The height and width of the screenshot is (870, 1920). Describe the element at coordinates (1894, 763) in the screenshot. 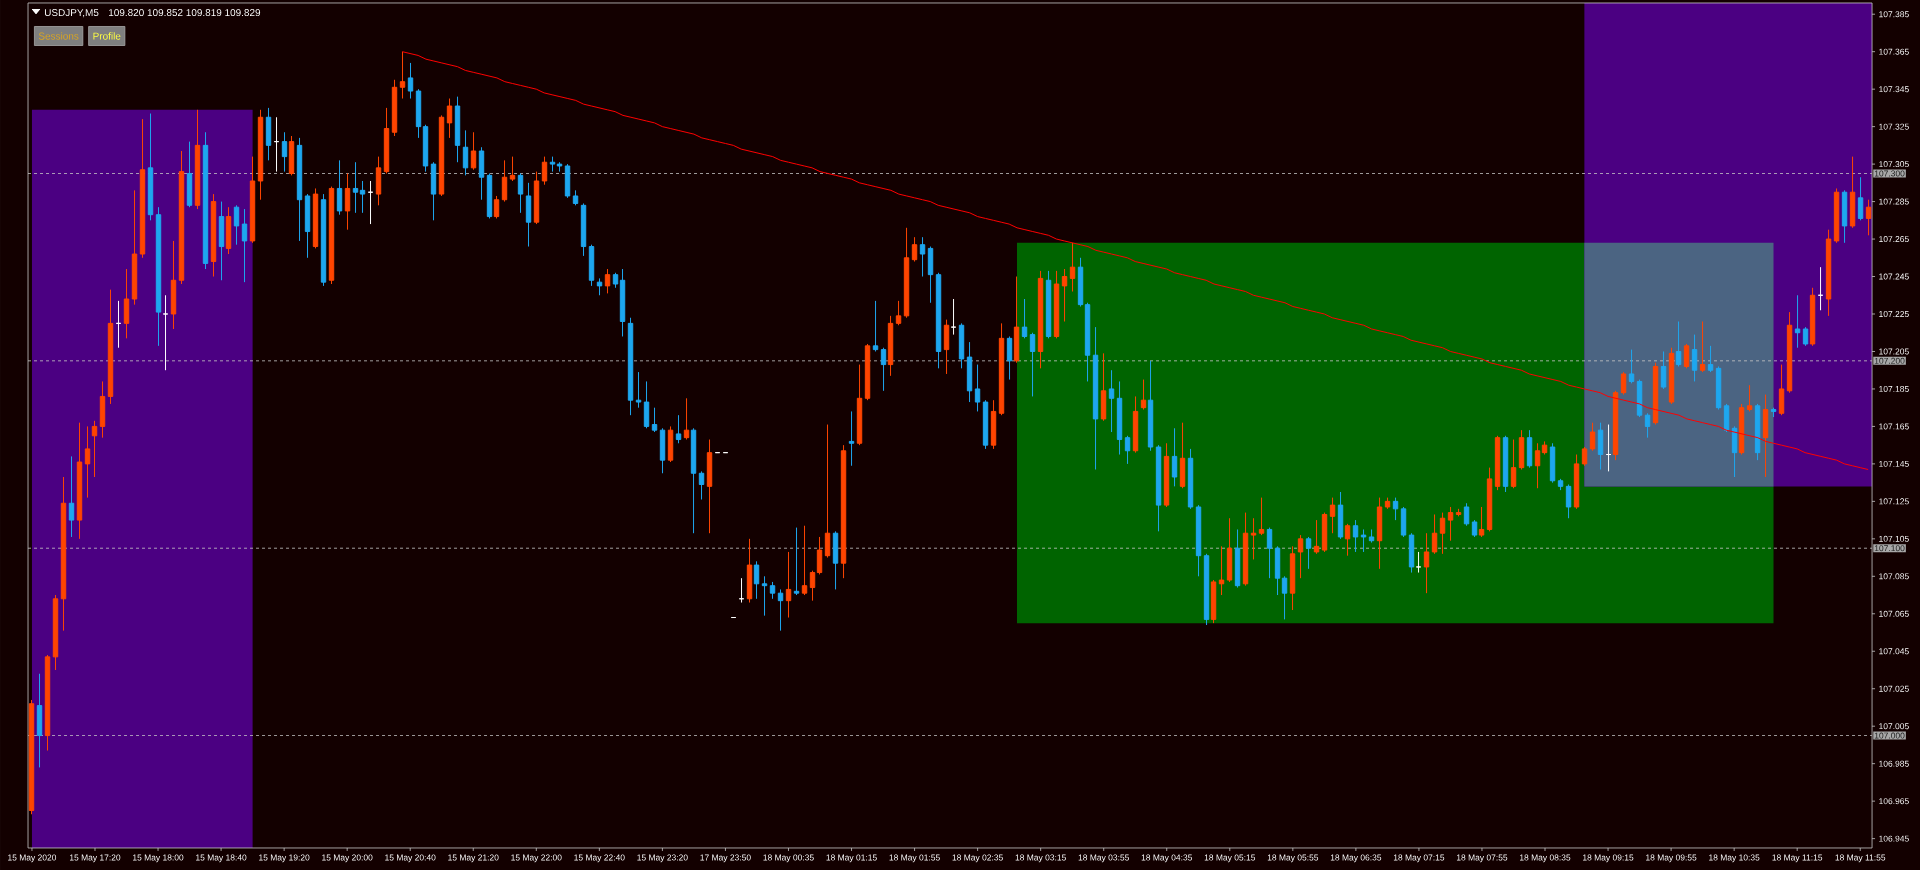

I see `y-tick-label: 106.985` at that location.